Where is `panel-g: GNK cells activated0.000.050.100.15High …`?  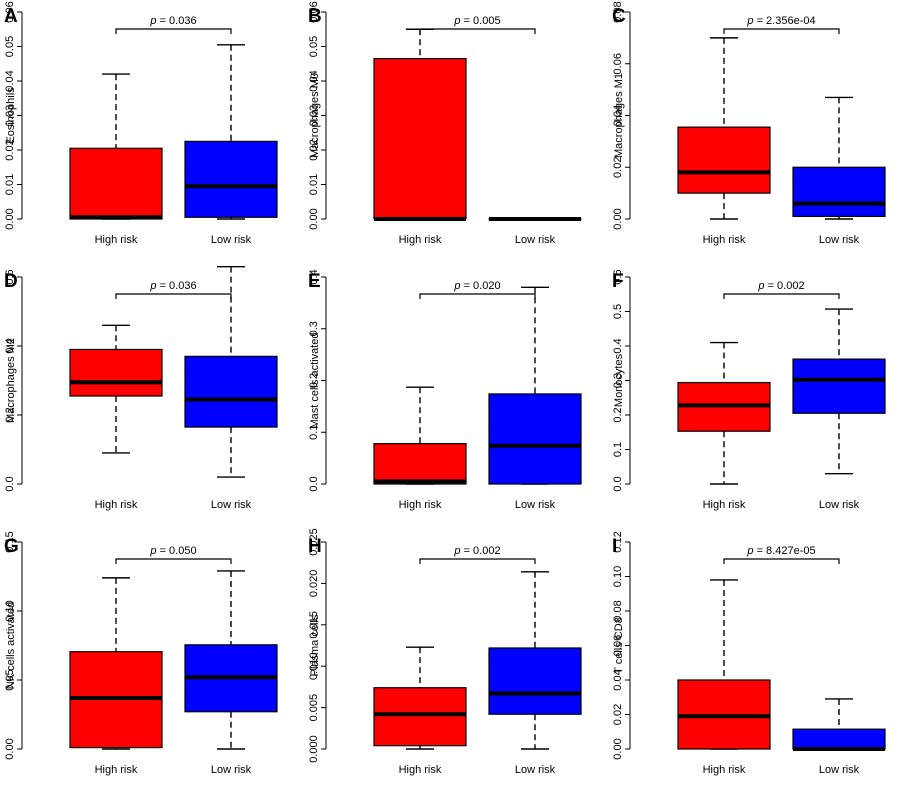 panel-g: GNK cells activated0.000.050.100.15High … is located at coordinates (140, 653).